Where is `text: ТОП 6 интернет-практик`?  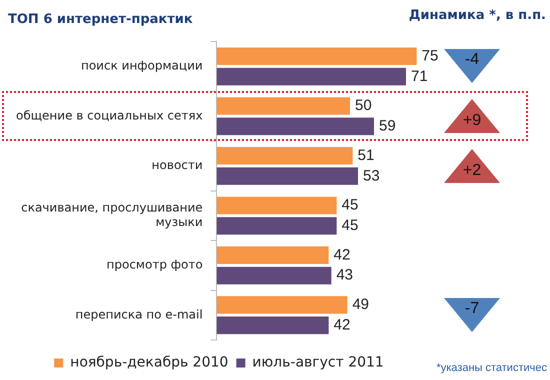
text: ТОП 6 интернет-практик is located at coordinates (100, 20).